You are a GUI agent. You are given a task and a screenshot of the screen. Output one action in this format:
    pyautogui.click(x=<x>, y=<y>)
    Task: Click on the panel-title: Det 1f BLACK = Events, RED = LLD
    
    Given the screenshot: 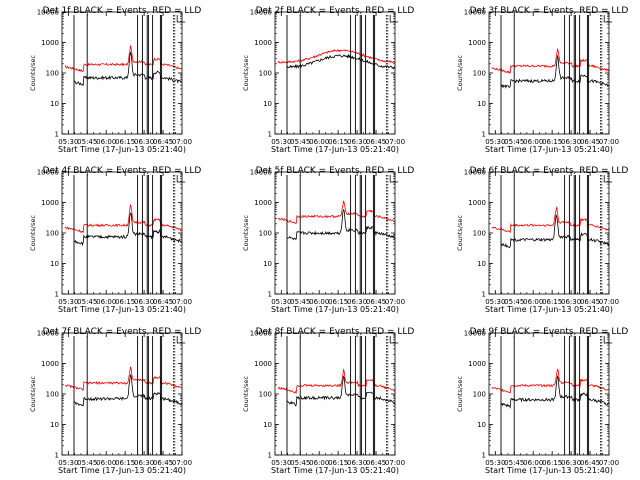 What is the action you would take?
    pyautogui.click(x=122, y=11)
    